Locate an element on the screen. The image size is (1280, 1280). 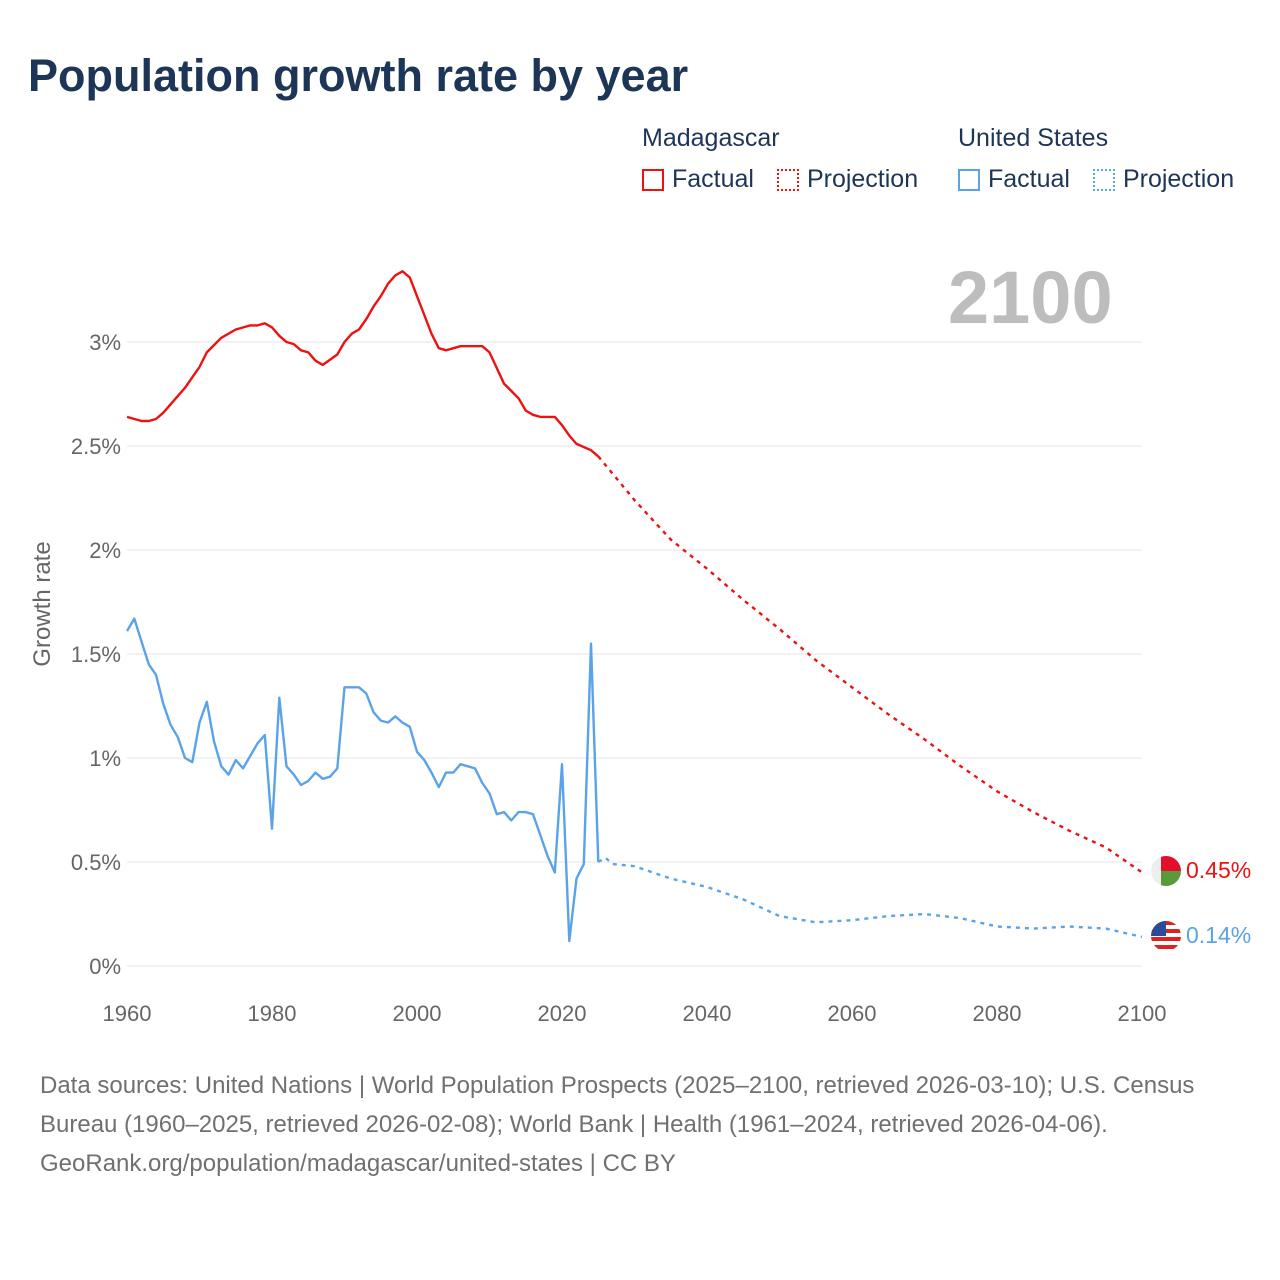
madagascar-projection-line is located at coordinates (870, 664).